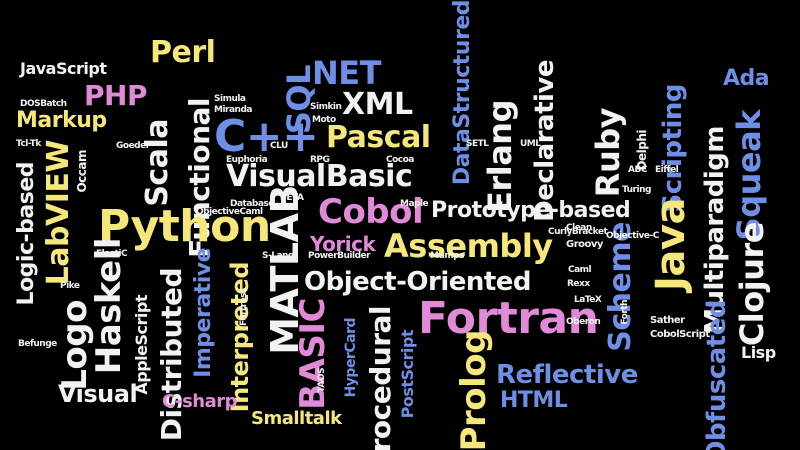 This screenshot has height=450, width=800. What do you see at coordinates (37, 344) in the screenshot?
I see `word: Befunge` at bounding box center [37, 344].